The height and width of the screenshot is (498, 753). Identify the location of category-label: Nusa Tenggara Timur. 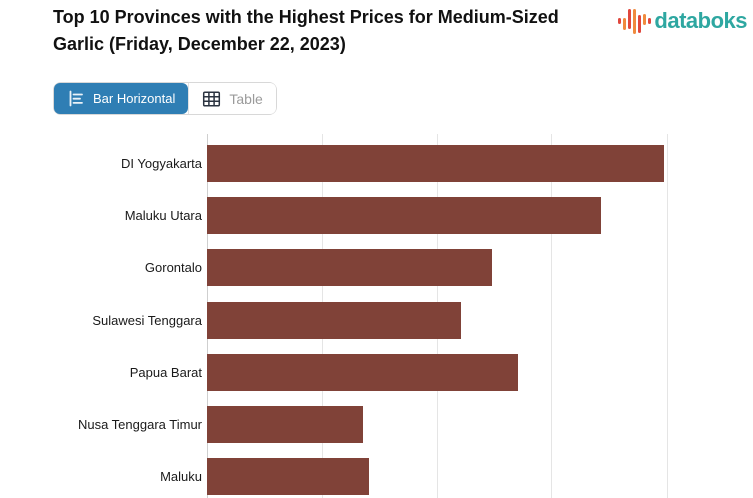
(139, 425).